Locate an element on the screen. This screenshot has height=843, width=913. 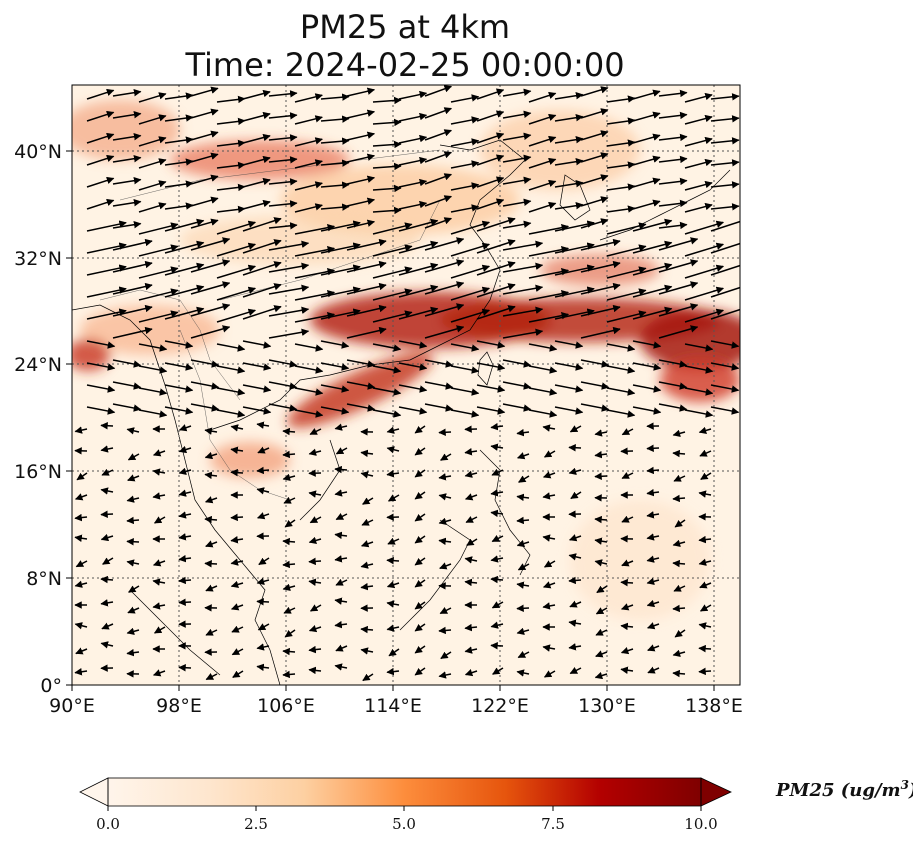
colorbar-tick-label: 2.5 is located at coordinates (256, 824).